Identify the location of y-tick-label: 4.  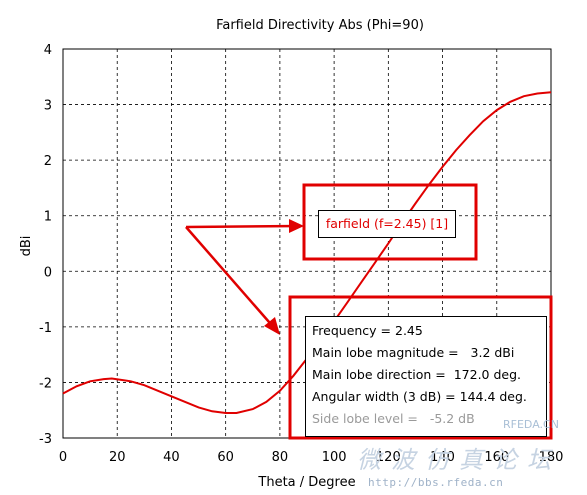
(48, 50).